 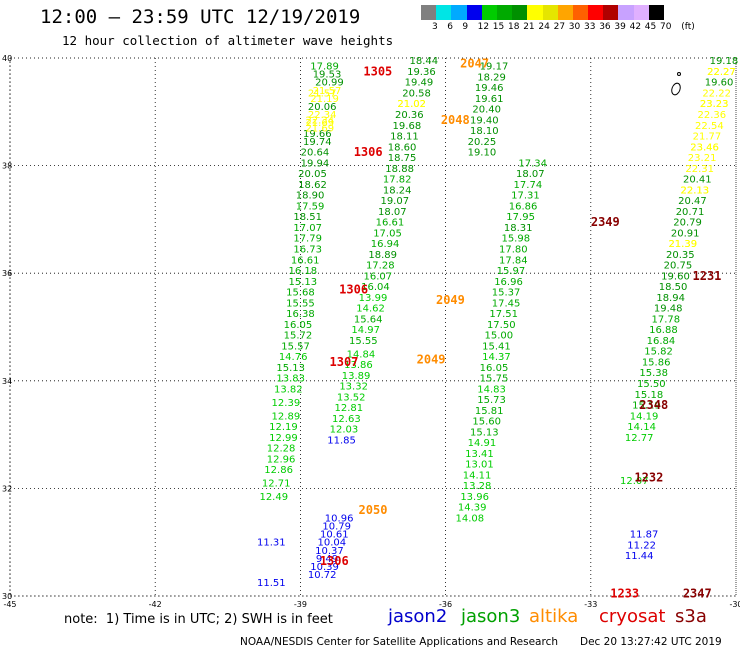 What do you see at coordinates (697, 180) in the screenshot?
I see `swh-value-jason3: 20.41` at bounding box center [697, 180].